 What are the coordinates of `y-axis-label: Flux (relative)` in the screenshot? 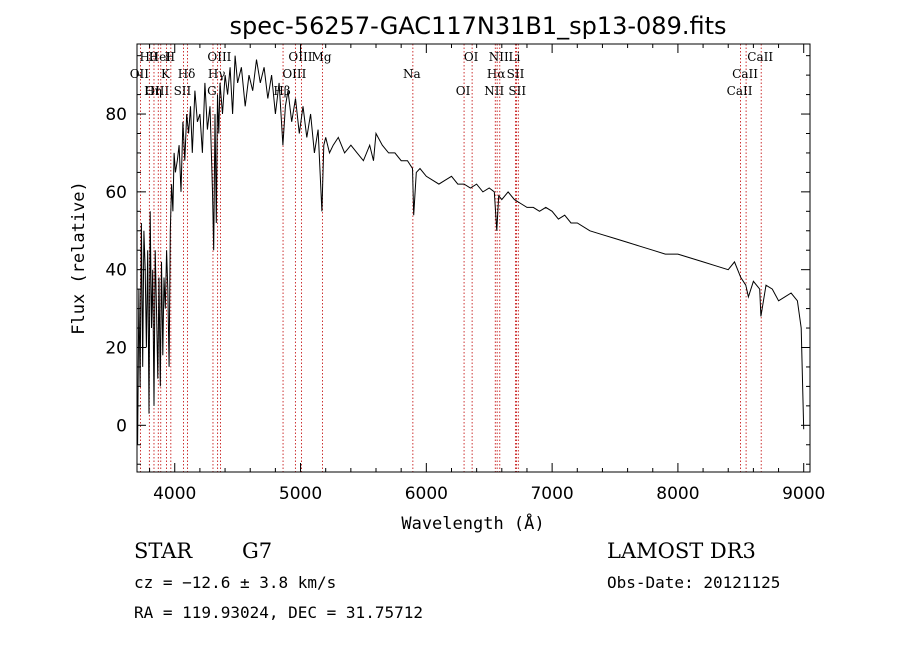 It's located at (79, 258).